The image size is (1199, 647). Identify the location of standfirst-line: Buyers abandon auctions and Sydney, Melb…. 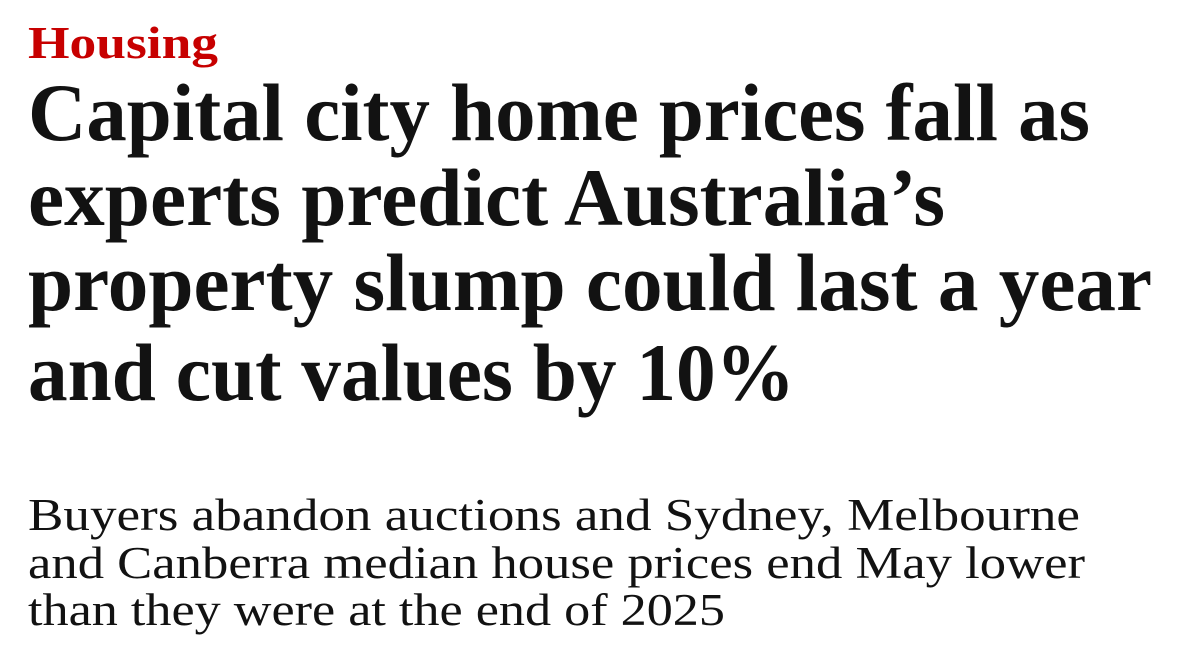
(554, 515).